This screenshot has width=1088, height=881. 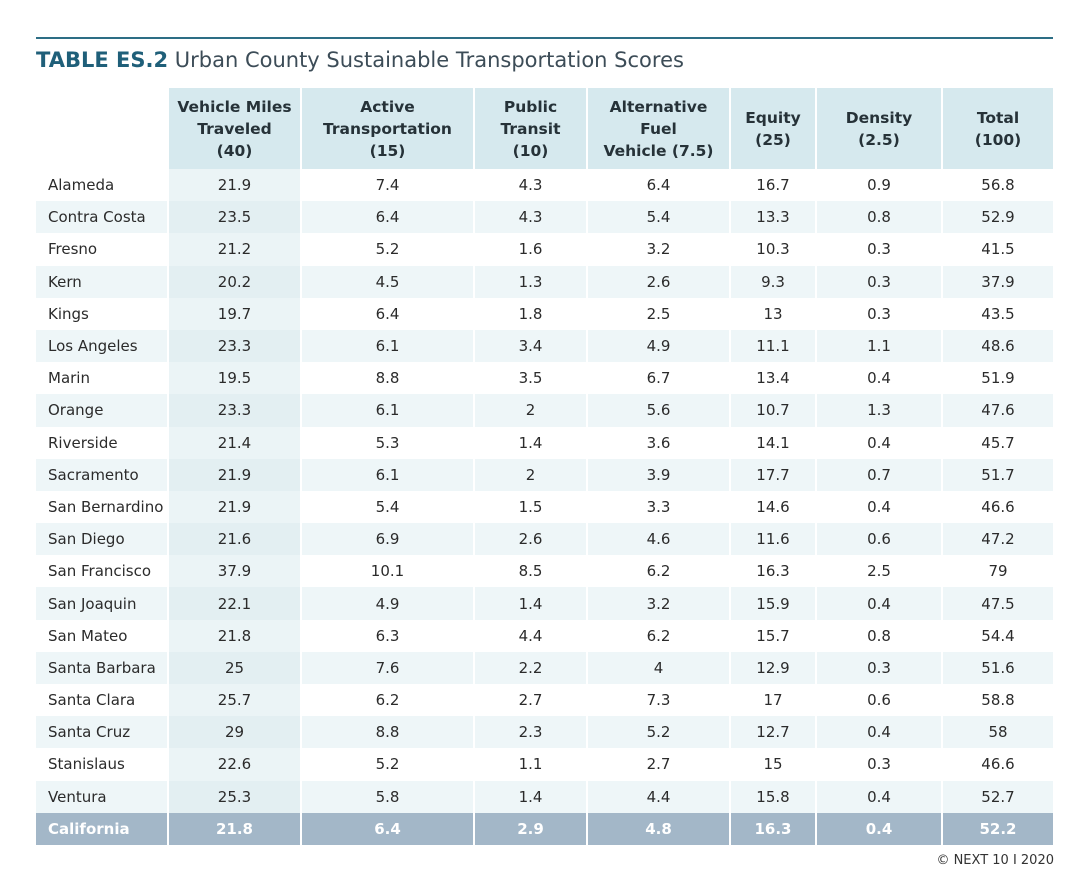 I want to click on score-cell-alternative-fuel-vehicle: 7.3, so click(x=658, y=700).